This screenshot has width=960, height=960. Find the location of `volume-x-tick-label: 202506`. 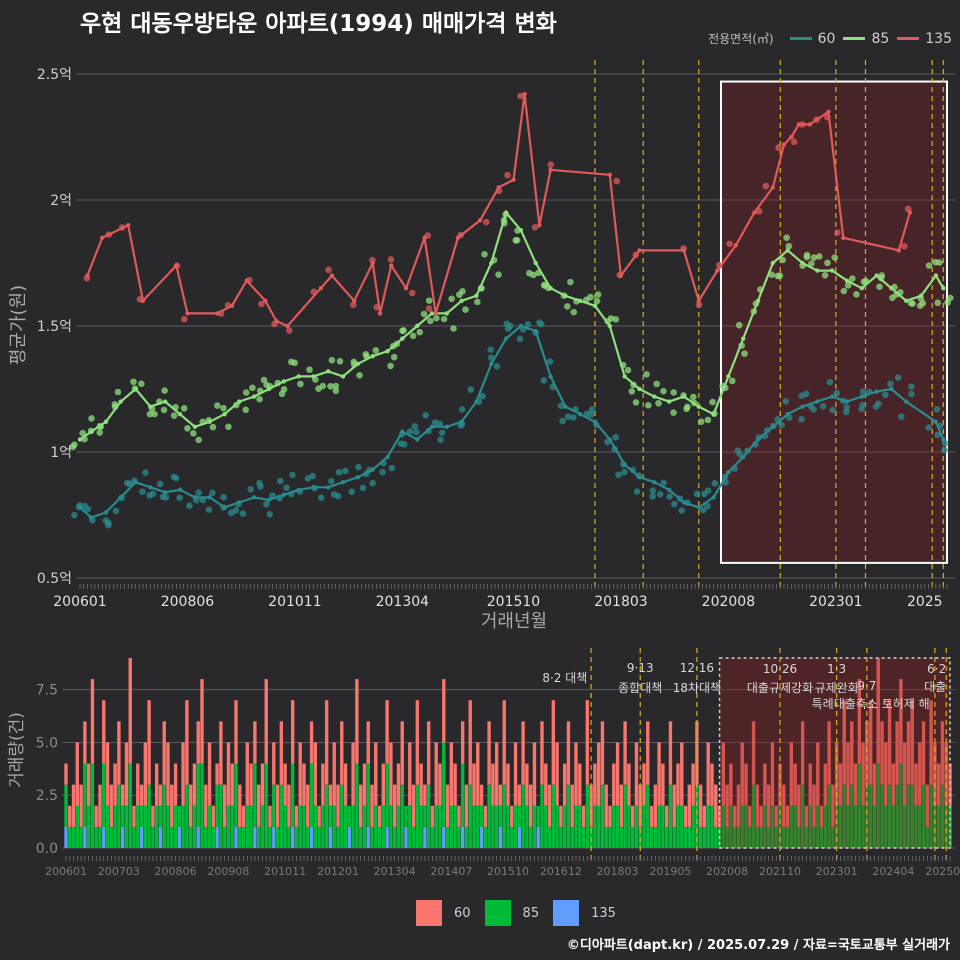

volume-x-tick-label: 202506 is located at coordinates (942, 871).